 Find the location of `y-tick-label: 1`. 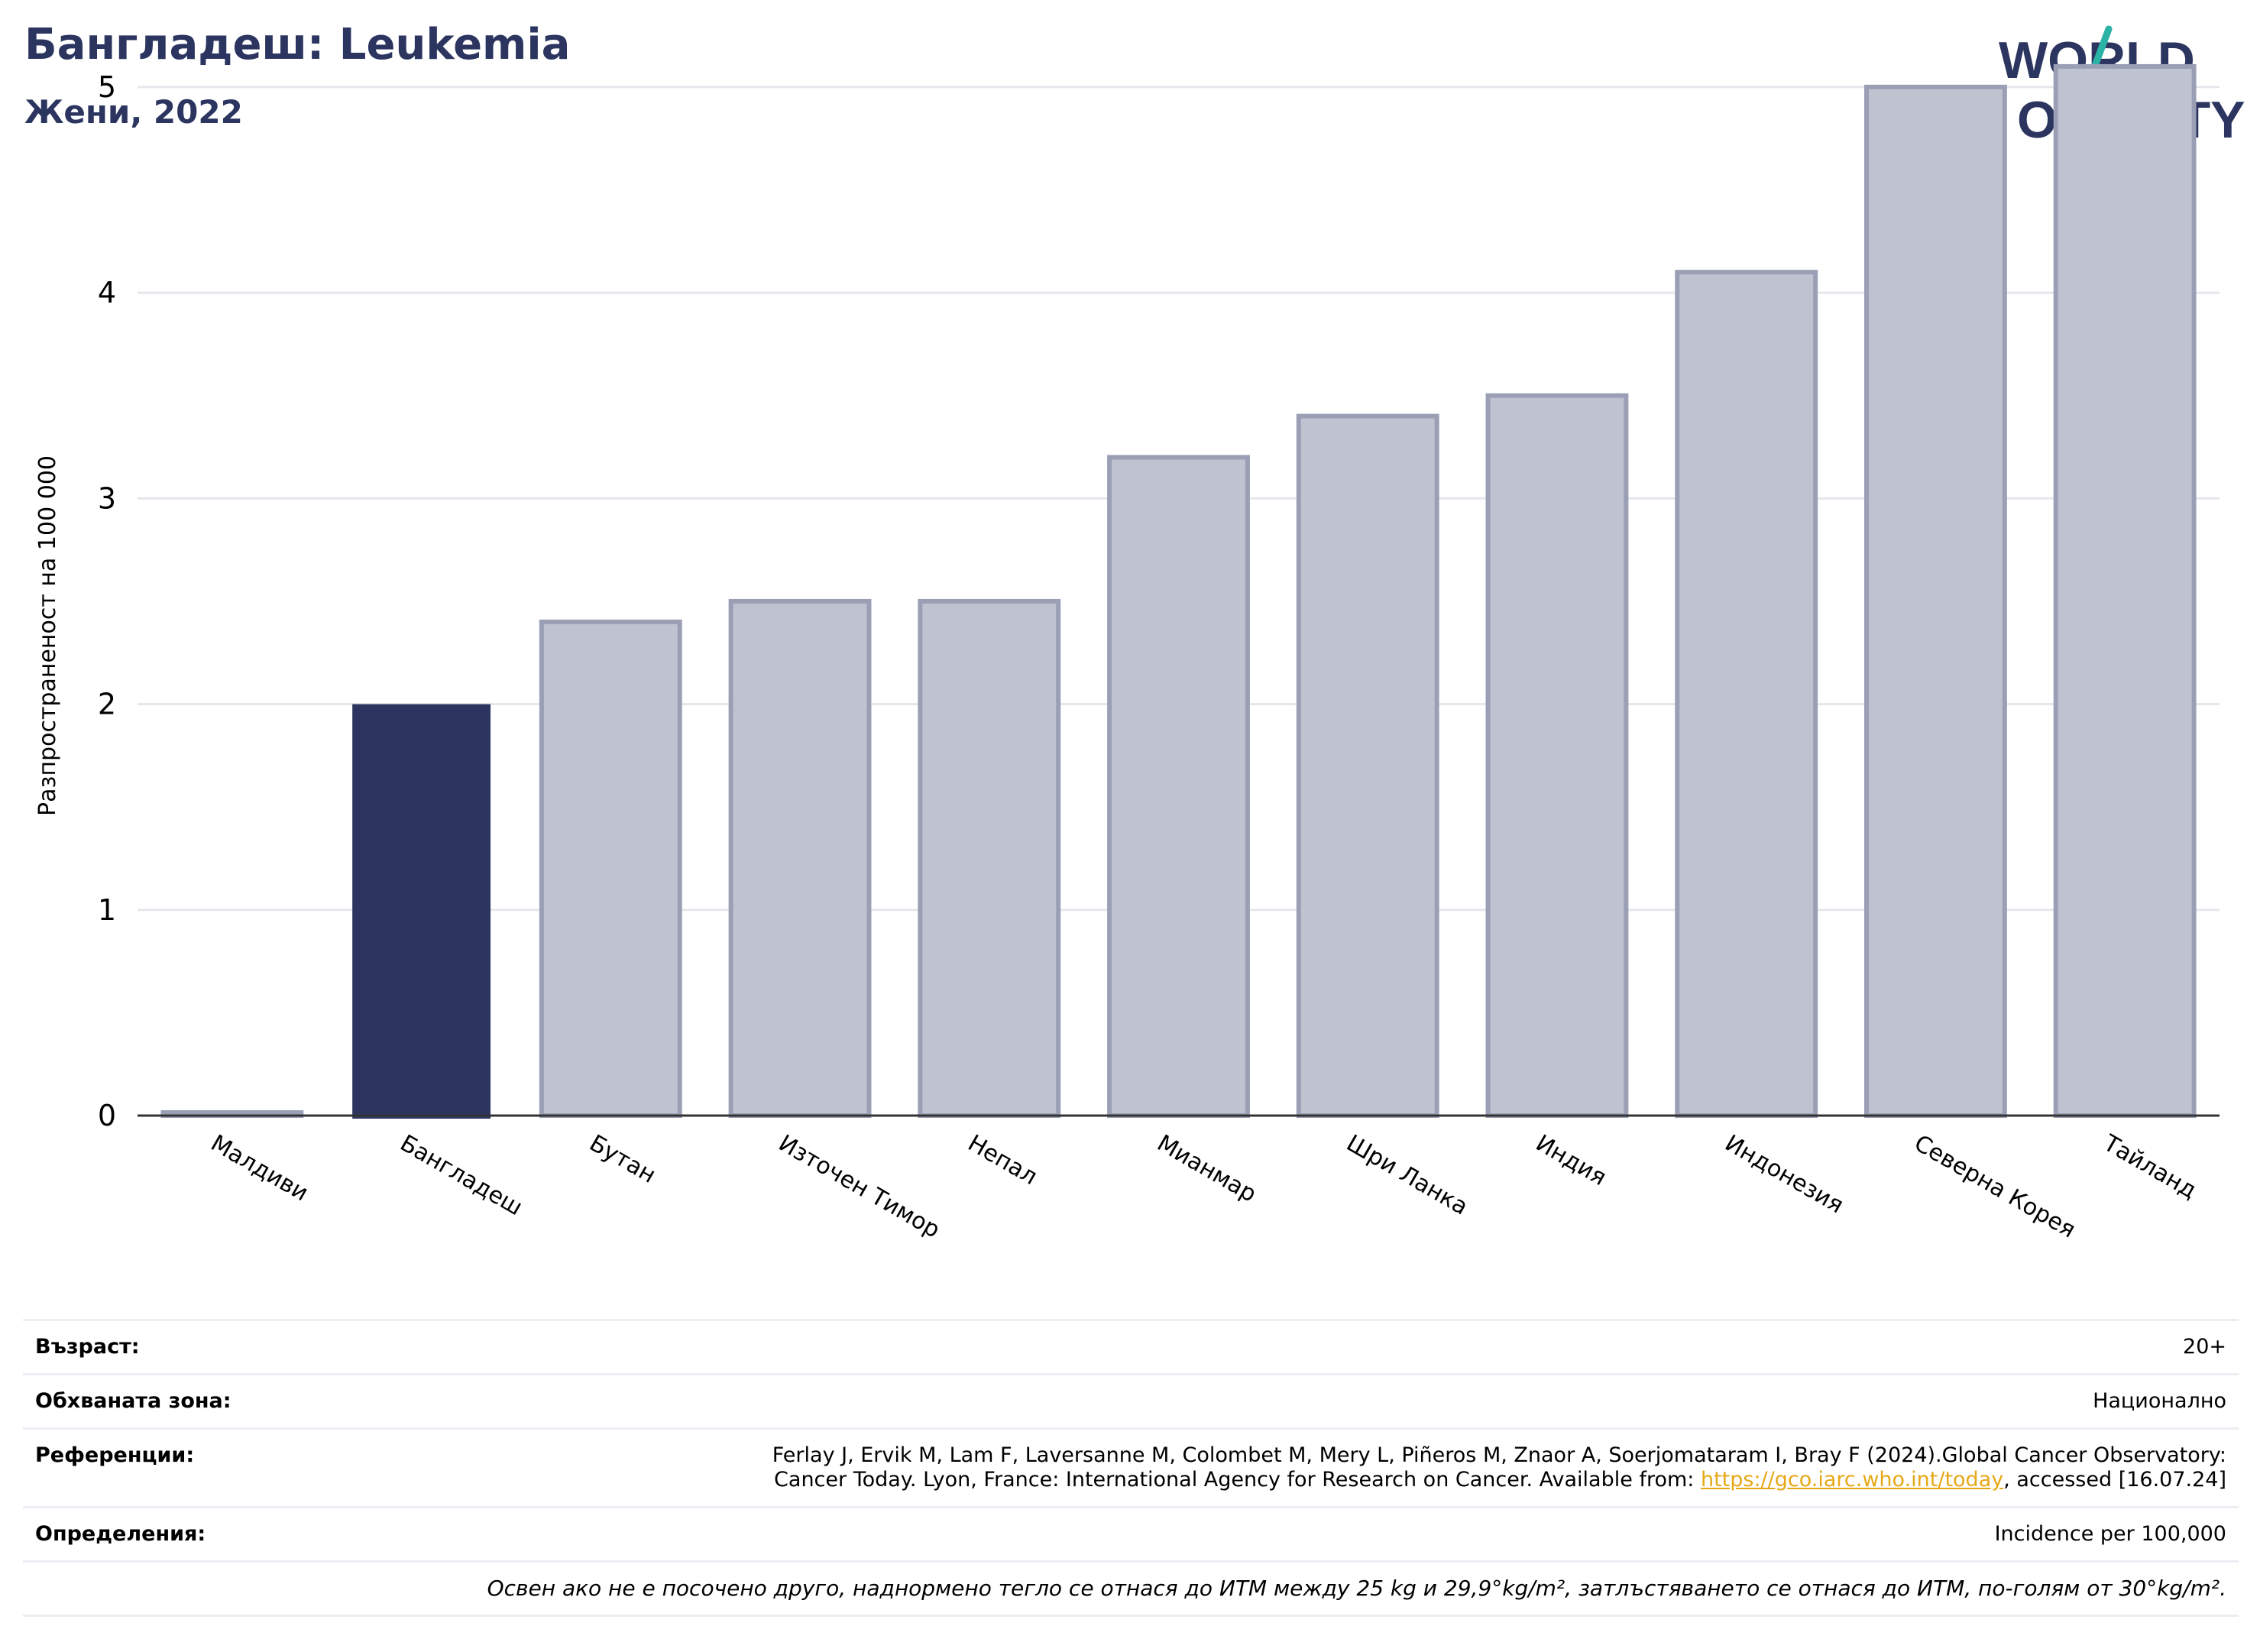

y-tick-label: 1 is located at coordinates (107, 910).